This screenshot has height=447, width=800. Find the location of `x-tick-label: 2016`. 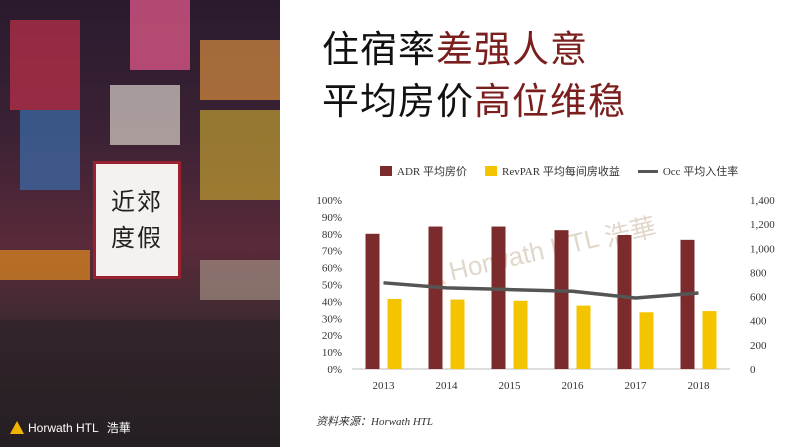

x-tick-label: 2016 is located at coordinates (573, 386).